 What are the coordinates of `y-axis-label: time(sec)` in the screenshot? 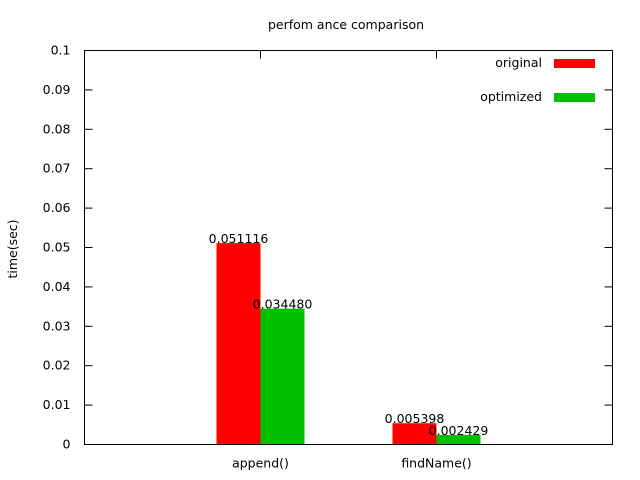 It's located at (12, 248).